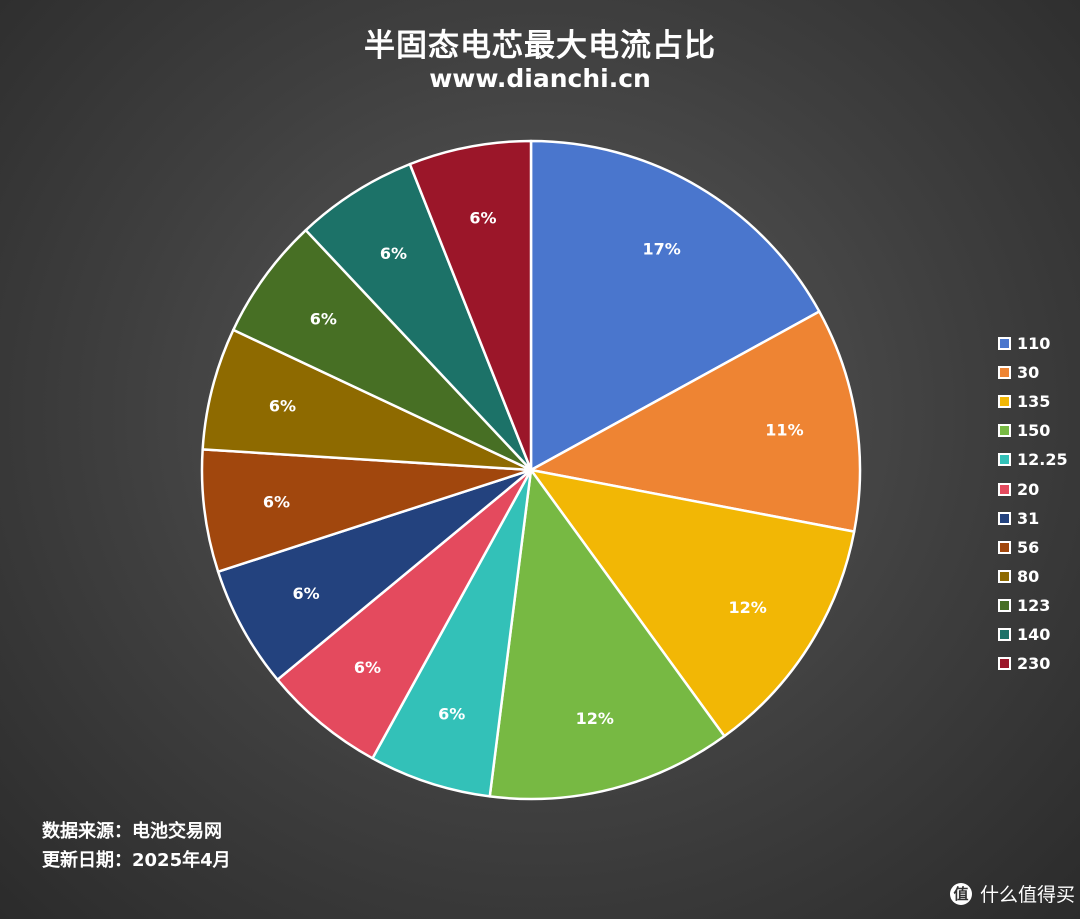  I want to click on legend-item-110: 110, so click(1033, 343).